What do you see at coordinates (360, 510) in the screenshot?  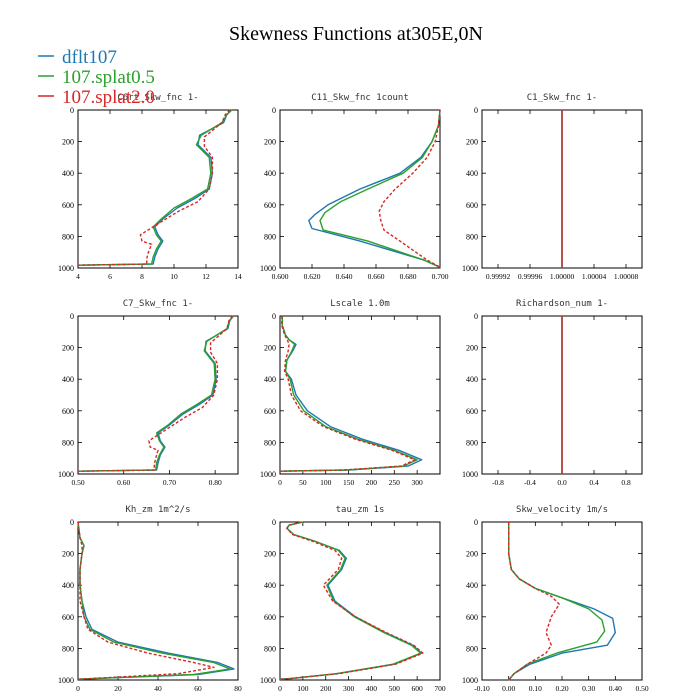 I see `panel-7-title: tau_zm 1s` at bounding box center [360, 510].